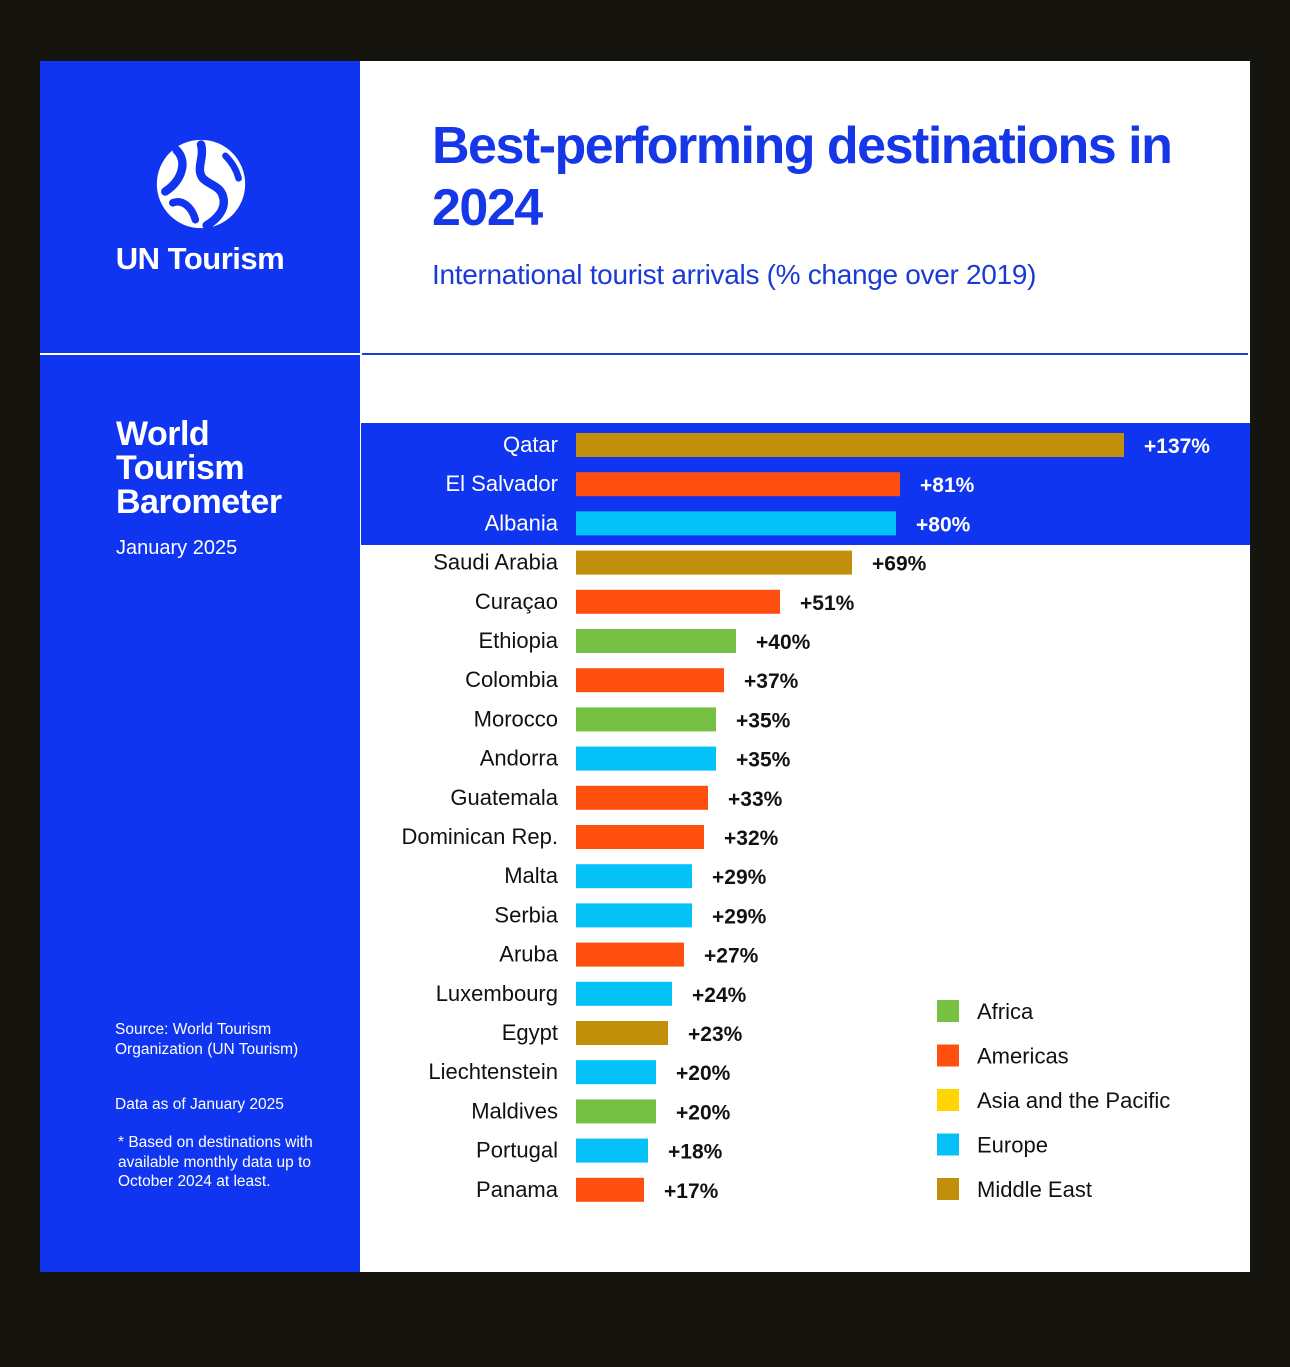 The width and height of the screenshot is (1290, 1367). What do you see at coordinates (531, 875) in the screenshot?
I see `category-label-malta: Malta` at bounding box center [531, 875].